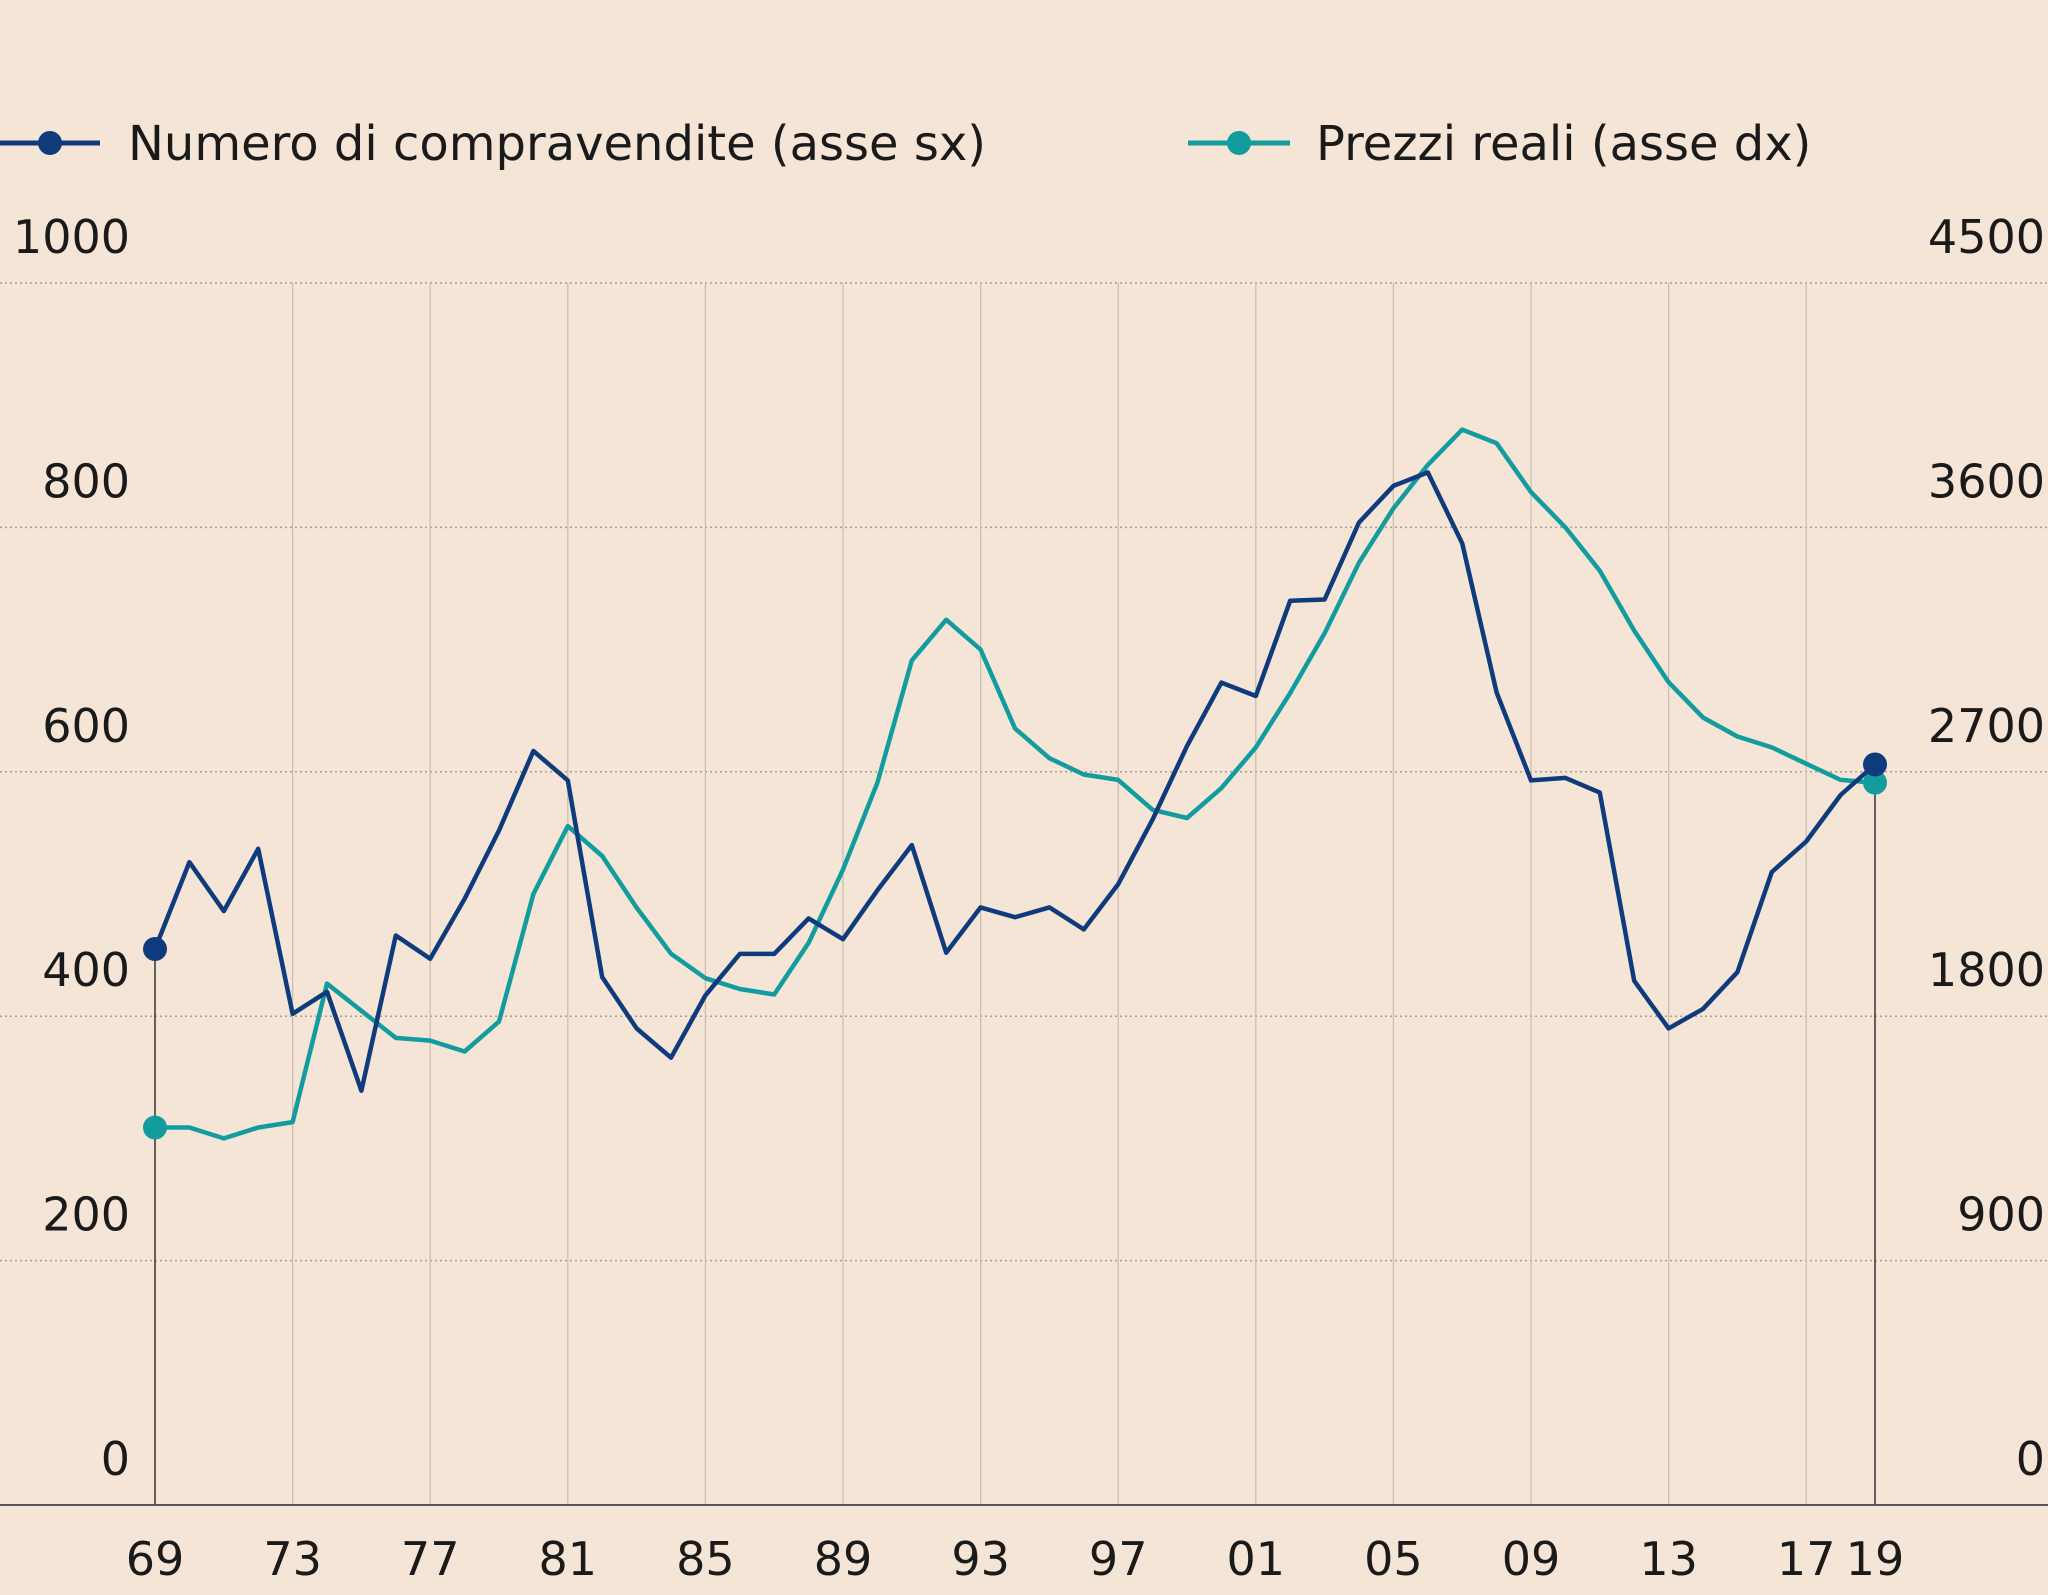 This screenshot has height=1595, width=2048. I want to click on x-tick-label: 85, so click(705, 1559).